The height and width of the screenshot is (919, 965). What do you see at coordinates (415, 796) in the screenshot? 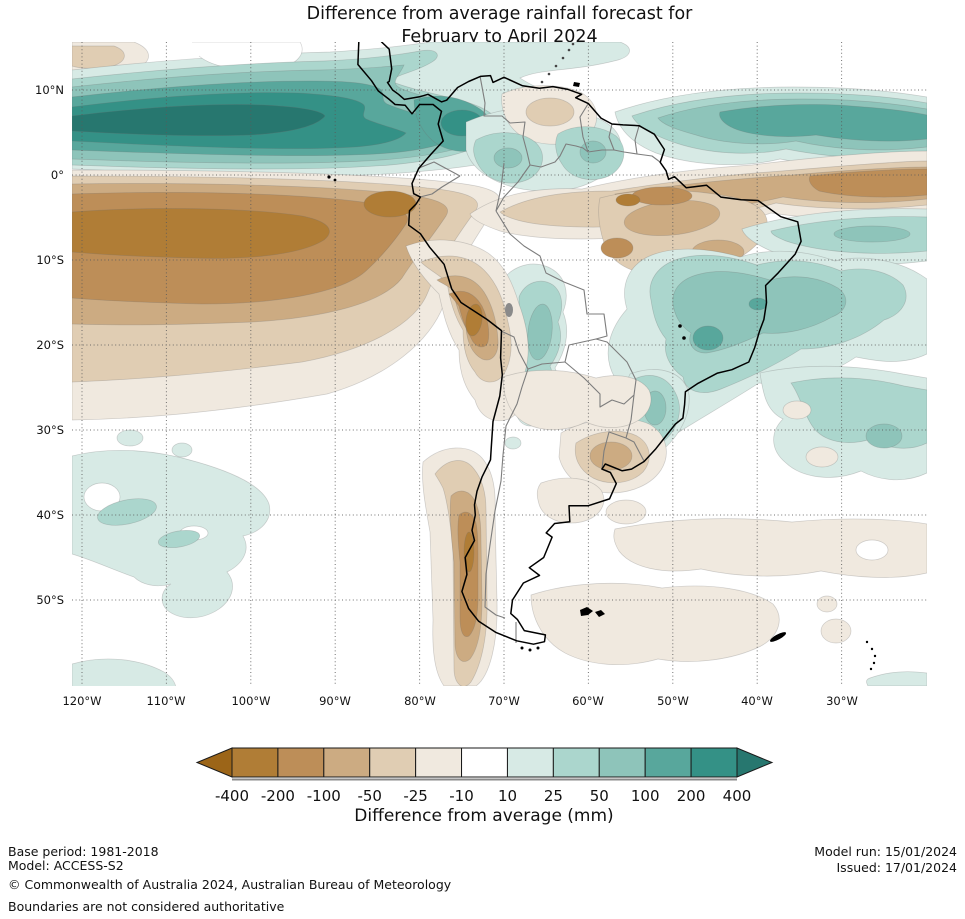
I see `colorbar-tick: -25` at bounding box center [415, 796].